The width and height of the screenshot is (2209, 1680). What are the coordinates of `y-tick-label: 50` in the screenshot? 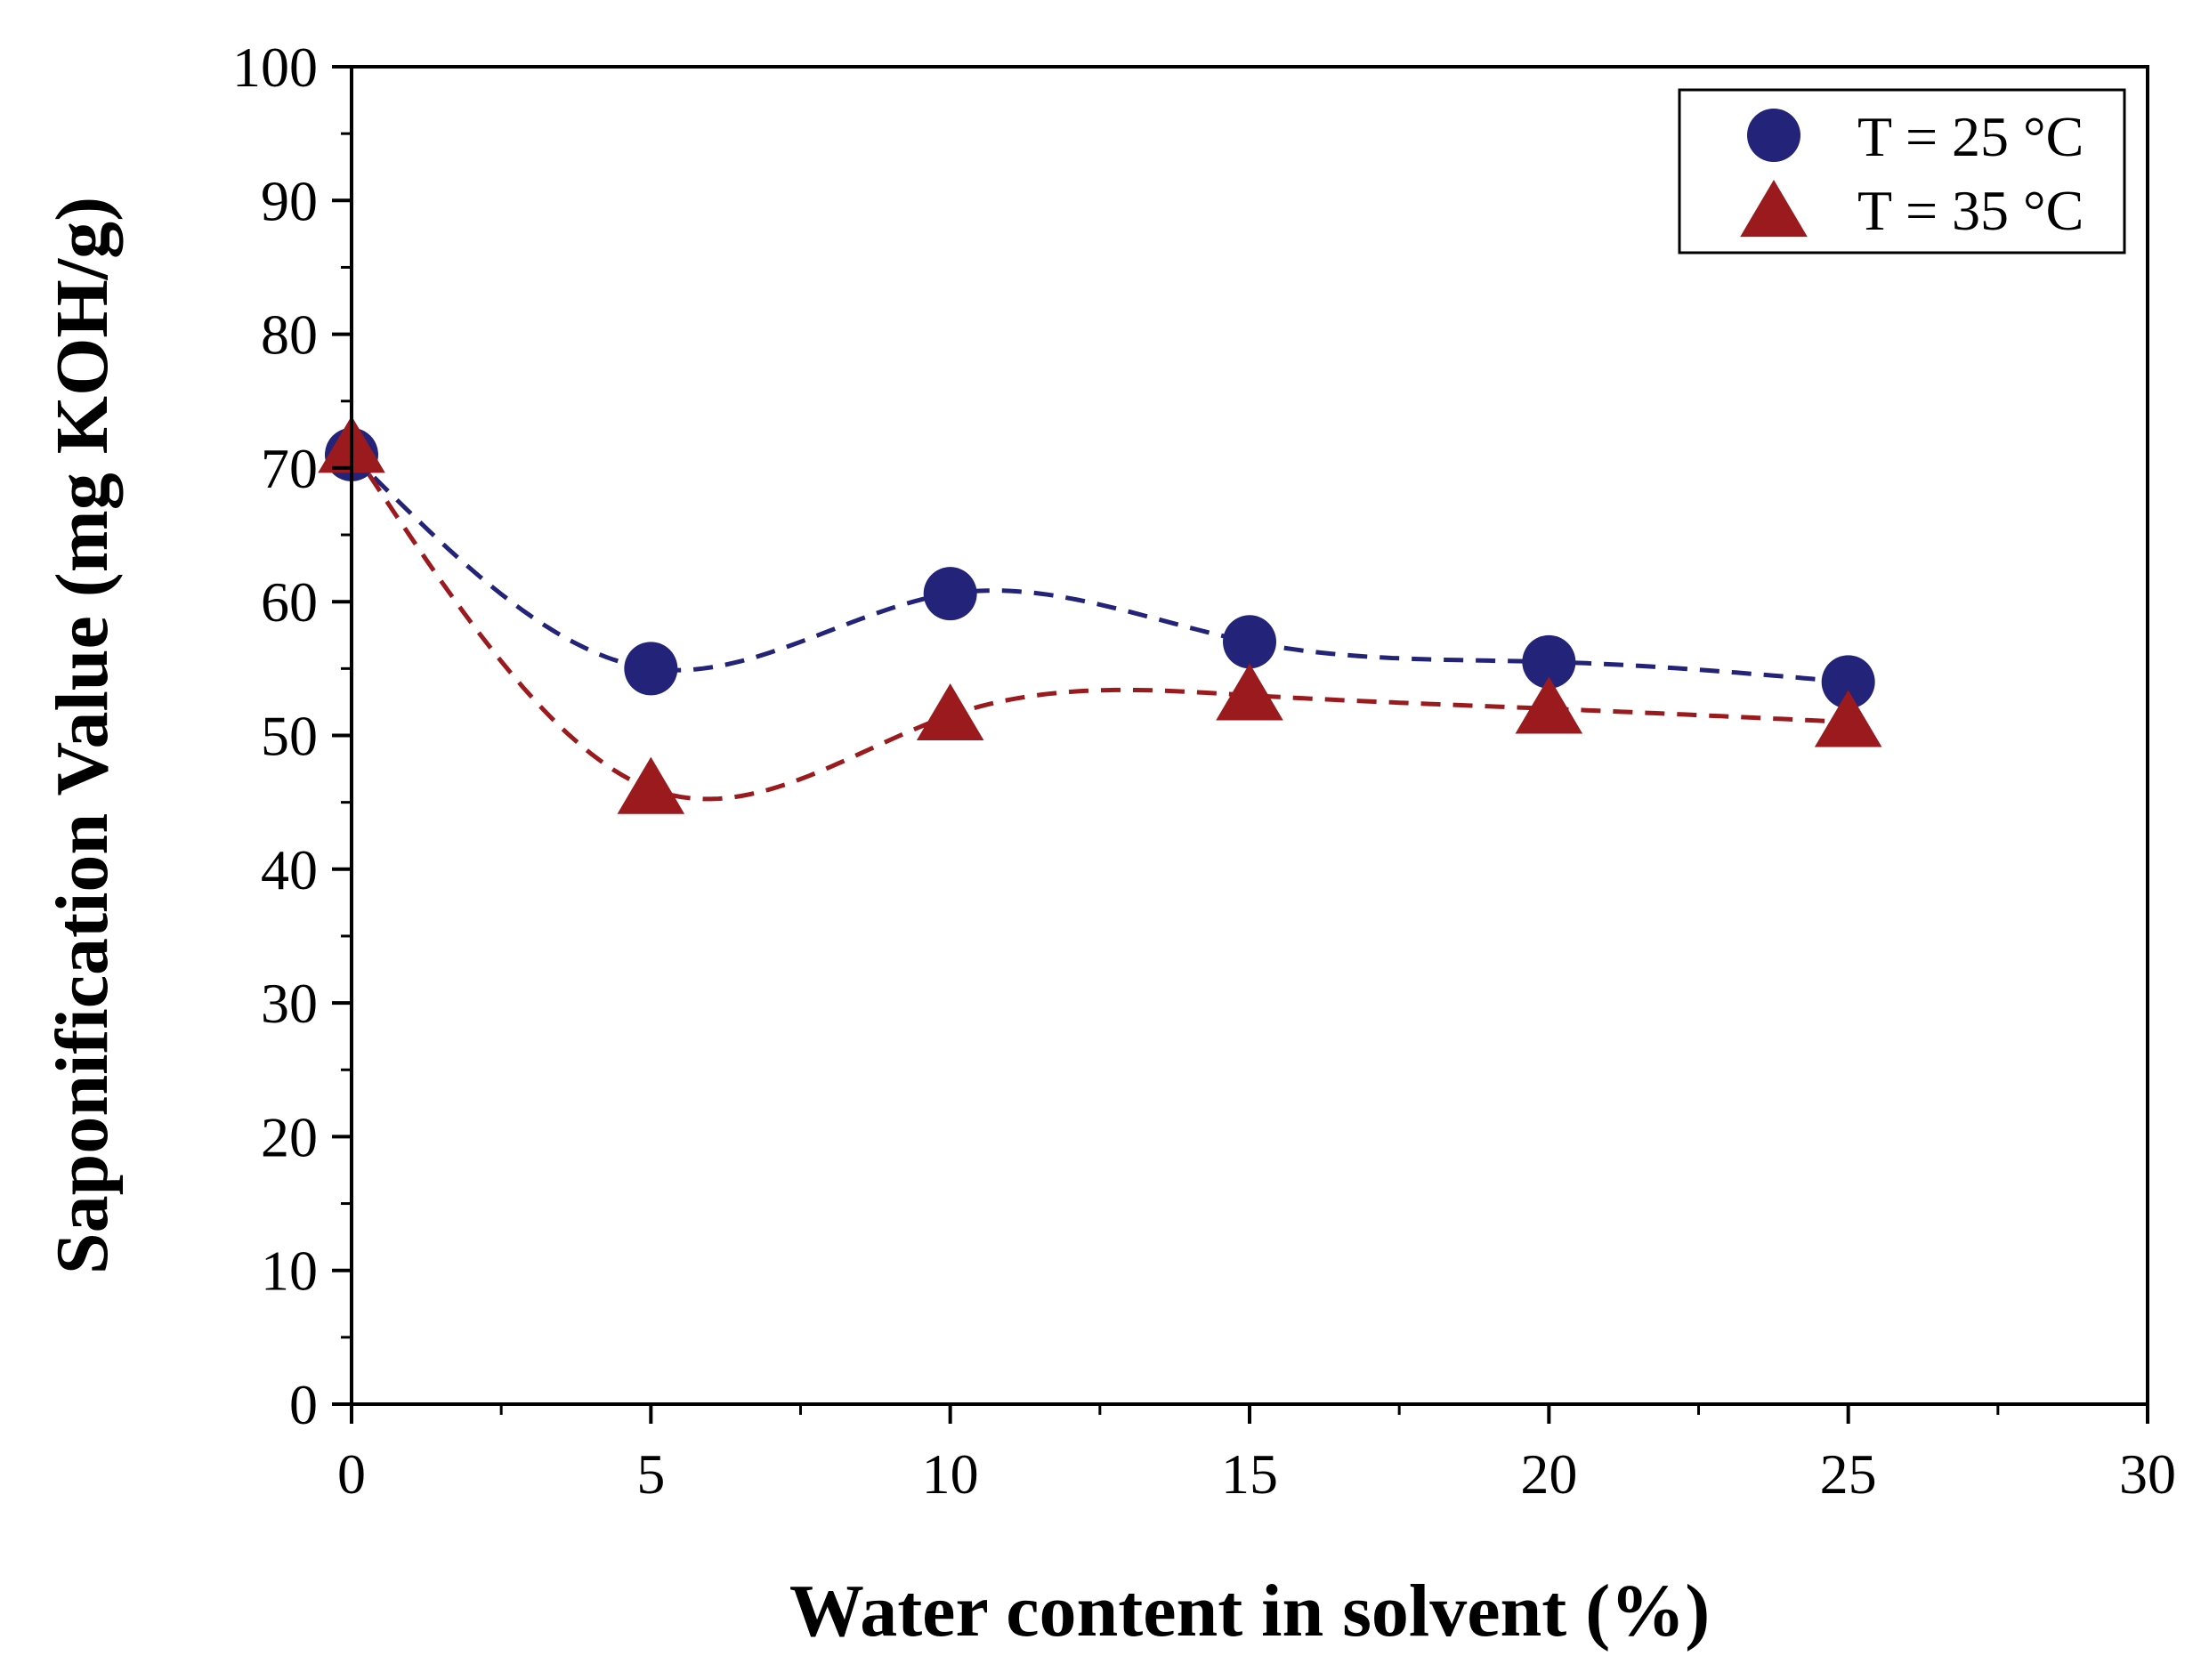 It's located at (290, 736).